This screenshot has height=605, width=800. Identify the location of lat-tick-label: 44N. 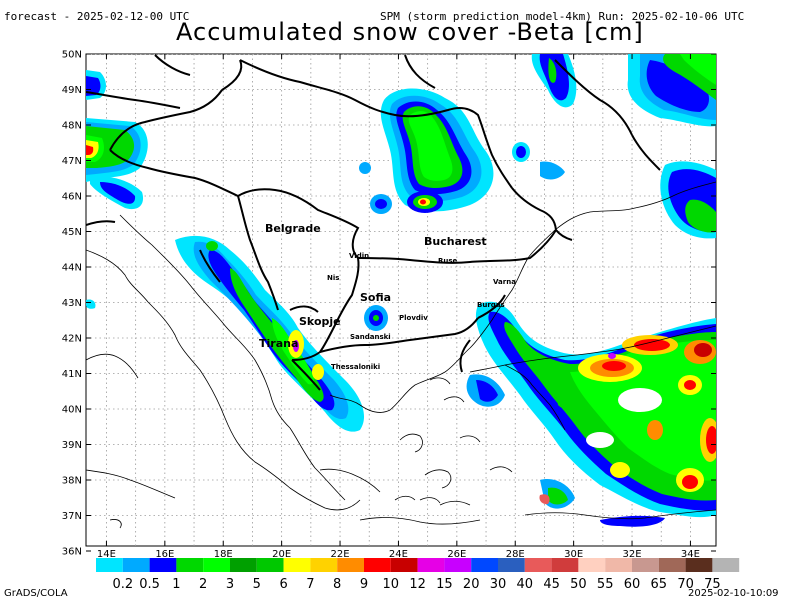
(72, 268).